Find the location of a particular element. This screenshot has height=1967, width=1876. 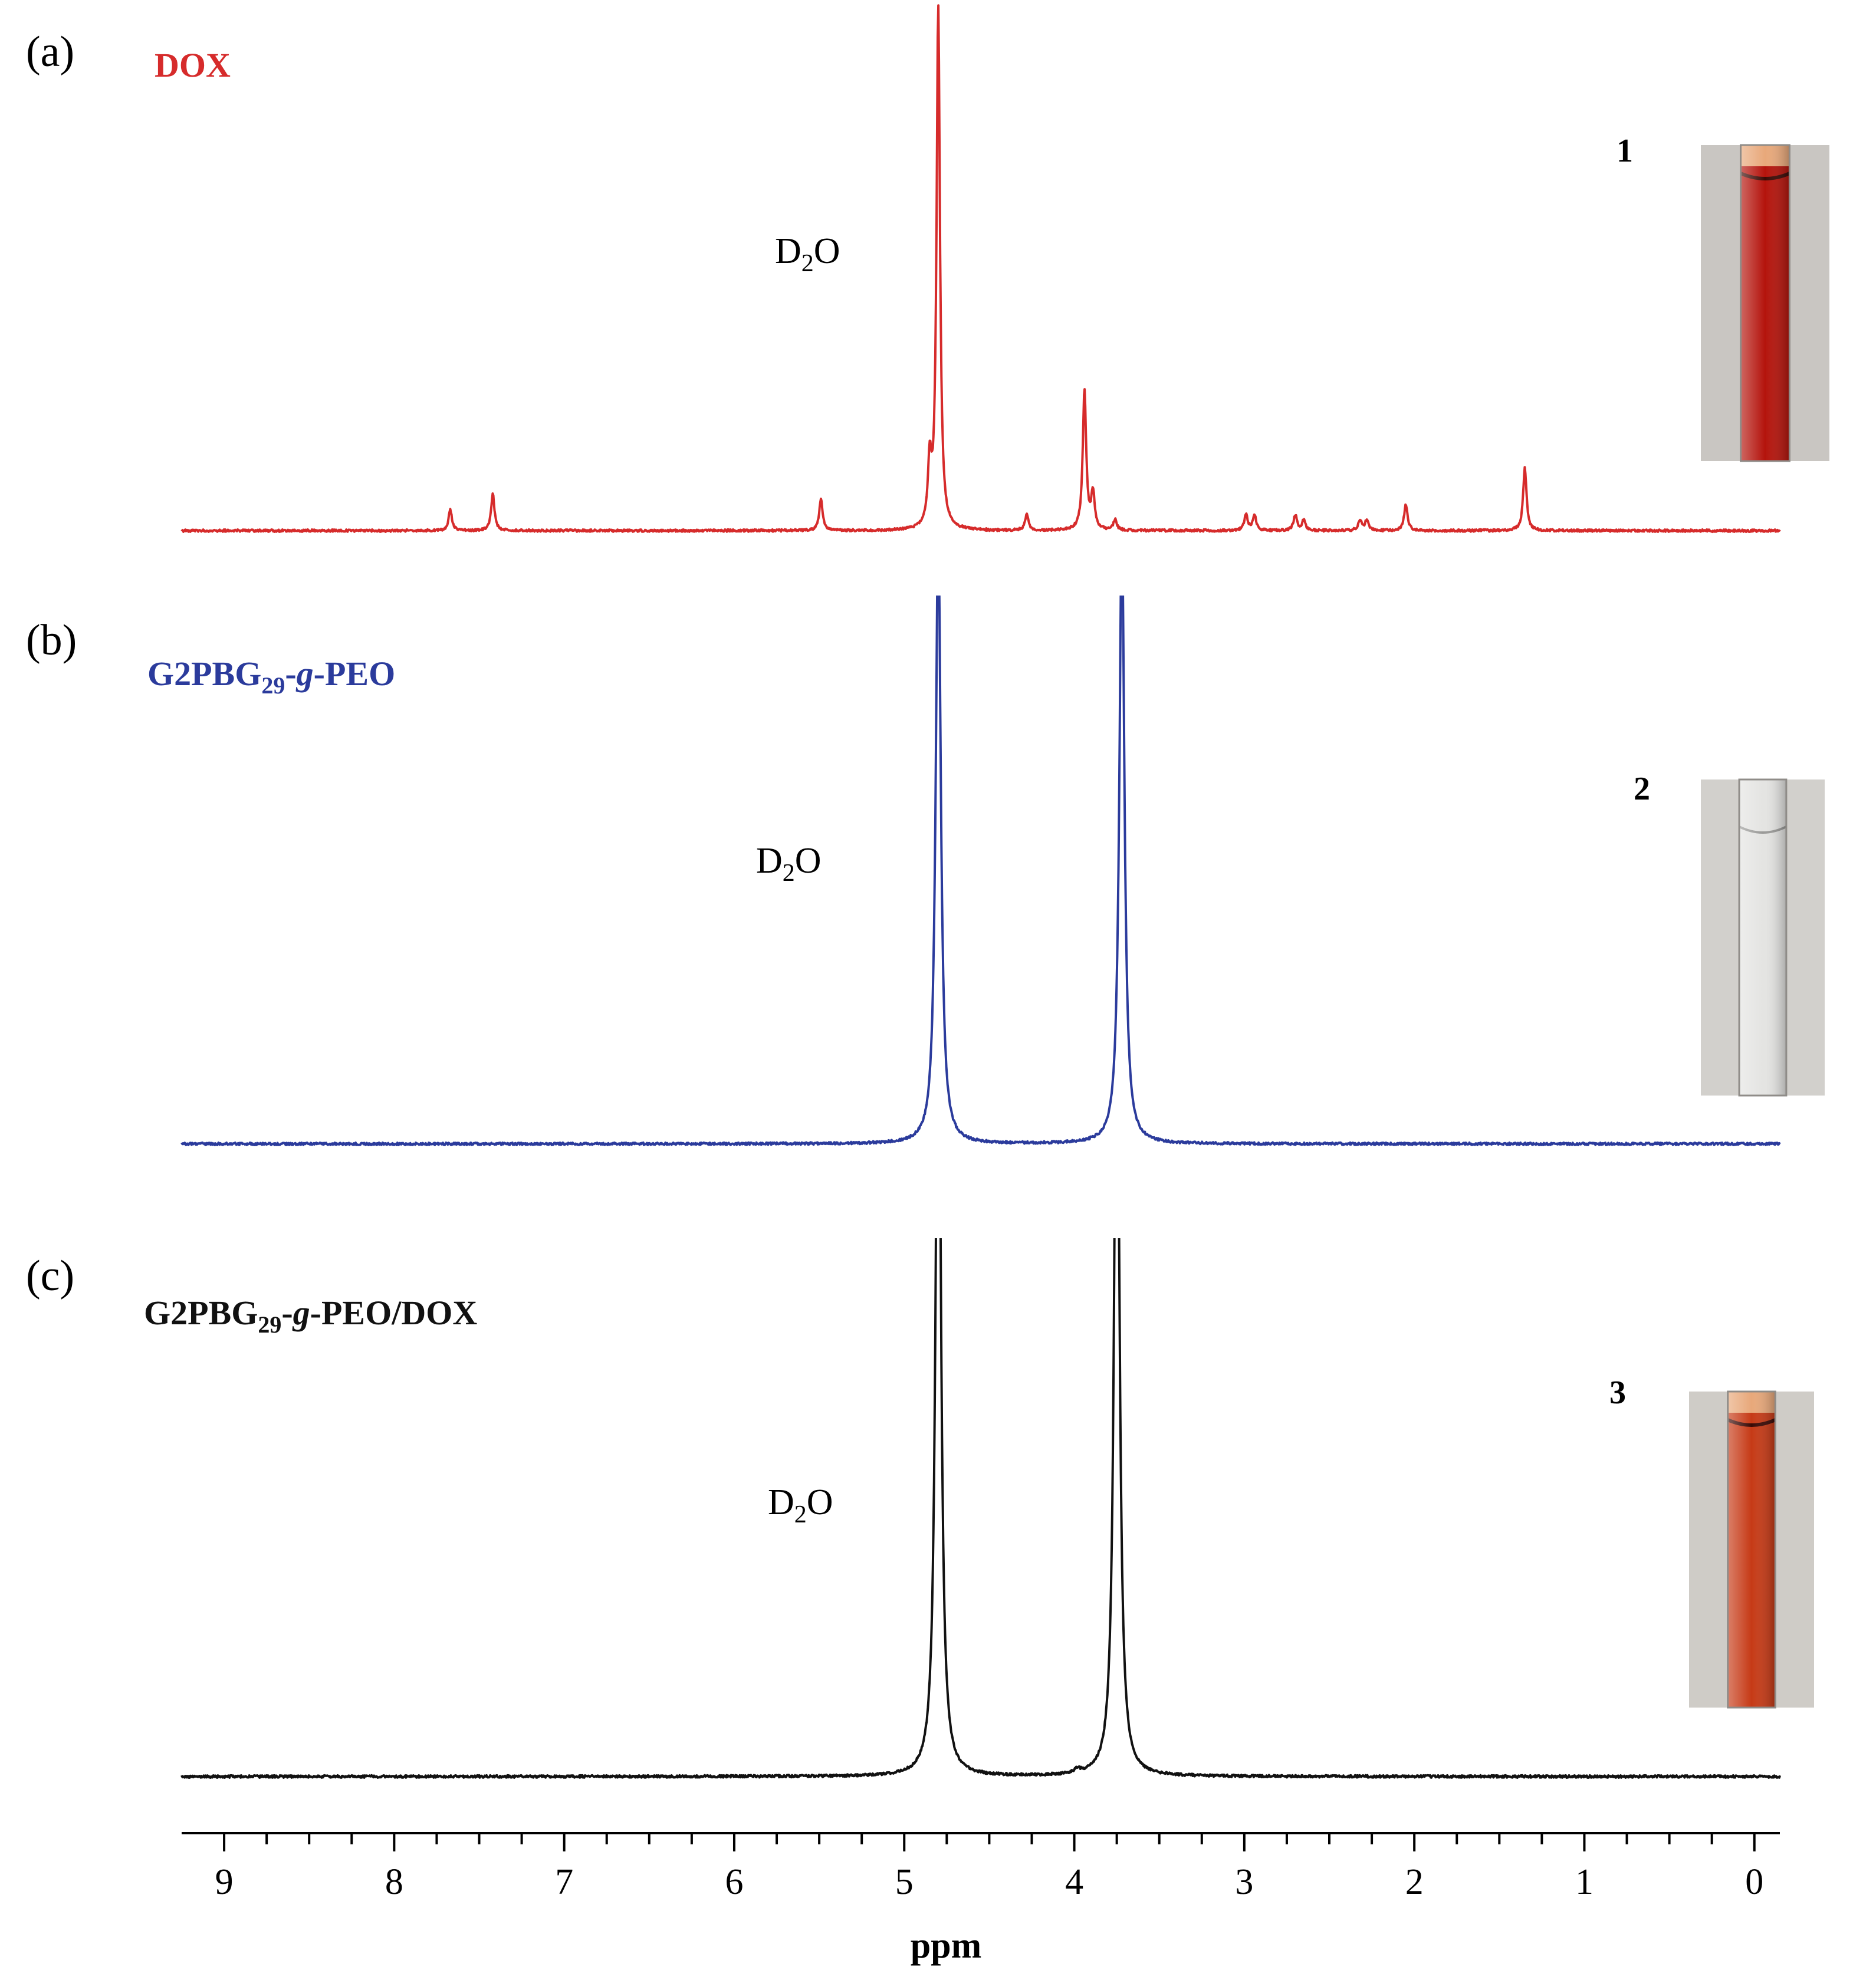

x-tick-label: 3 is located at coordinates (1244, 1882).